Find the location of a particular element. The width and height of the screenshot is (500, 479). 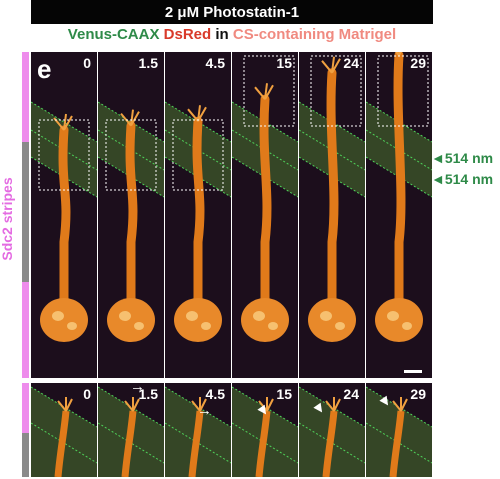

figure-title: 2 μM Photostatin-1 is located at coordinates (232, 12).